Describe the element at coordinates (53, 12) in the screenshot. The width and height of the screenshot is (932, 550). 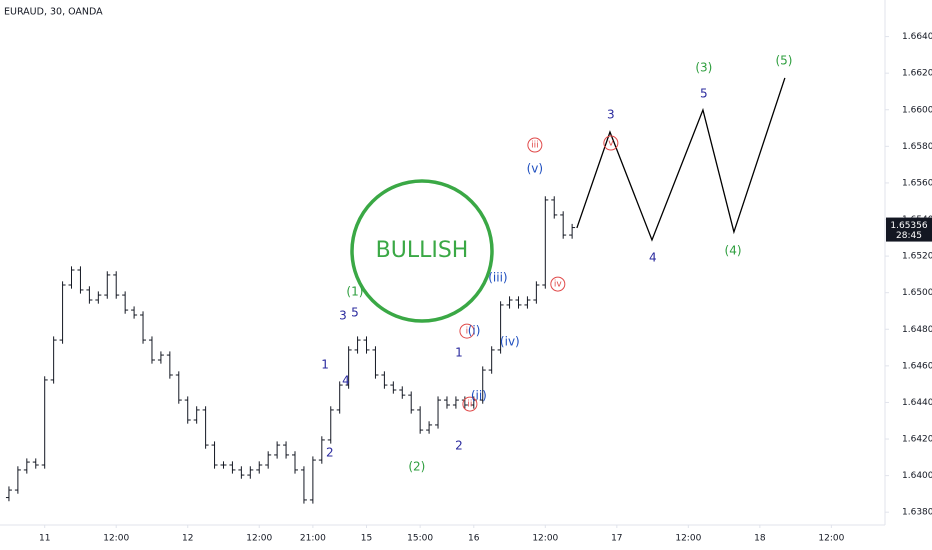
I see `chart-title: EURAUD, 30, OANDA` at that location.